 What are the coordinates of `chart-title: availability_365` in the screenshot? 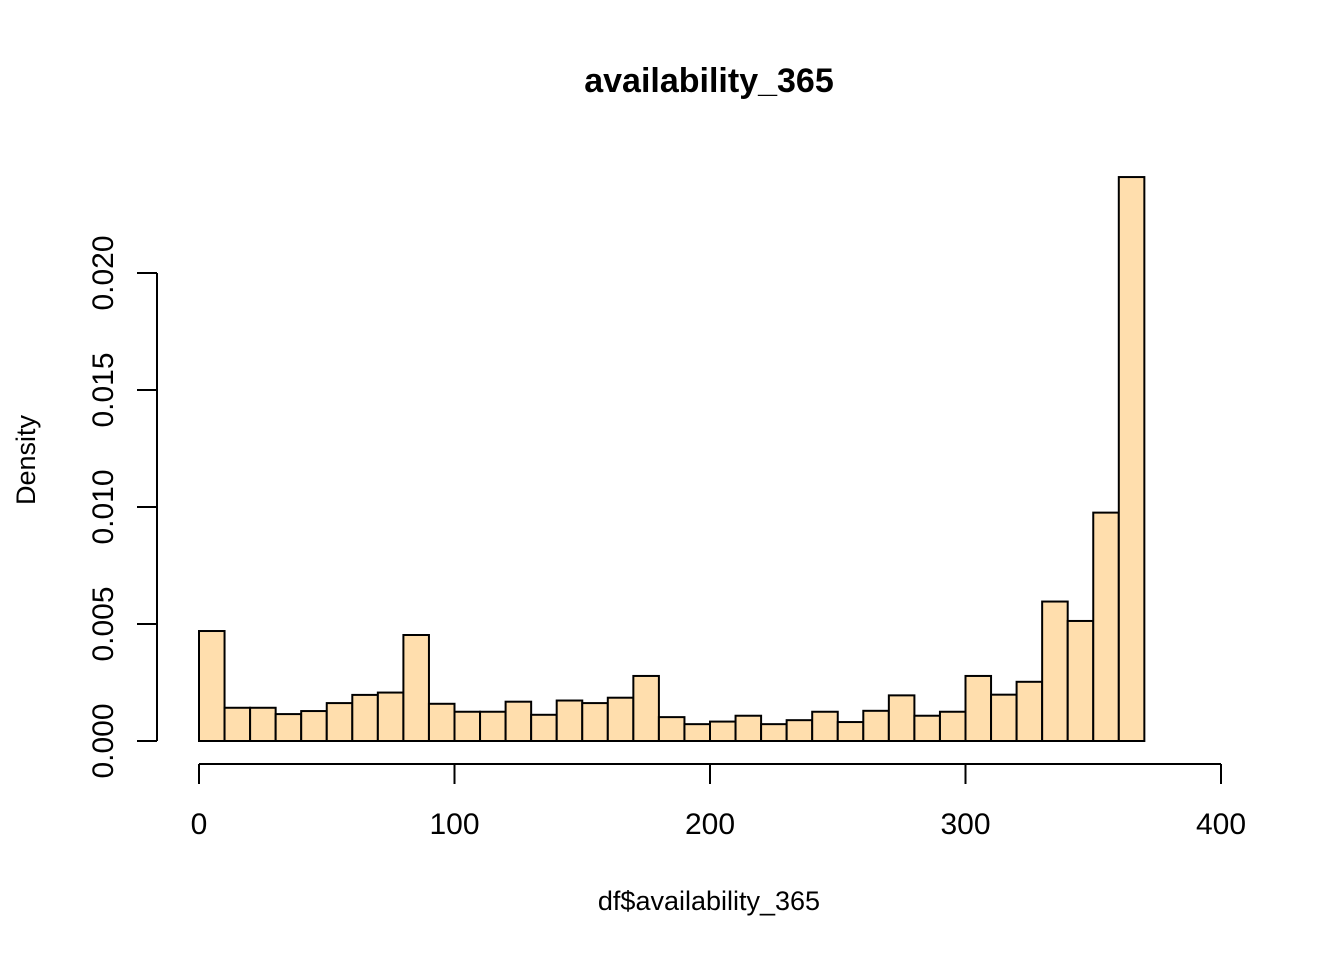 It's located at (709, 81).